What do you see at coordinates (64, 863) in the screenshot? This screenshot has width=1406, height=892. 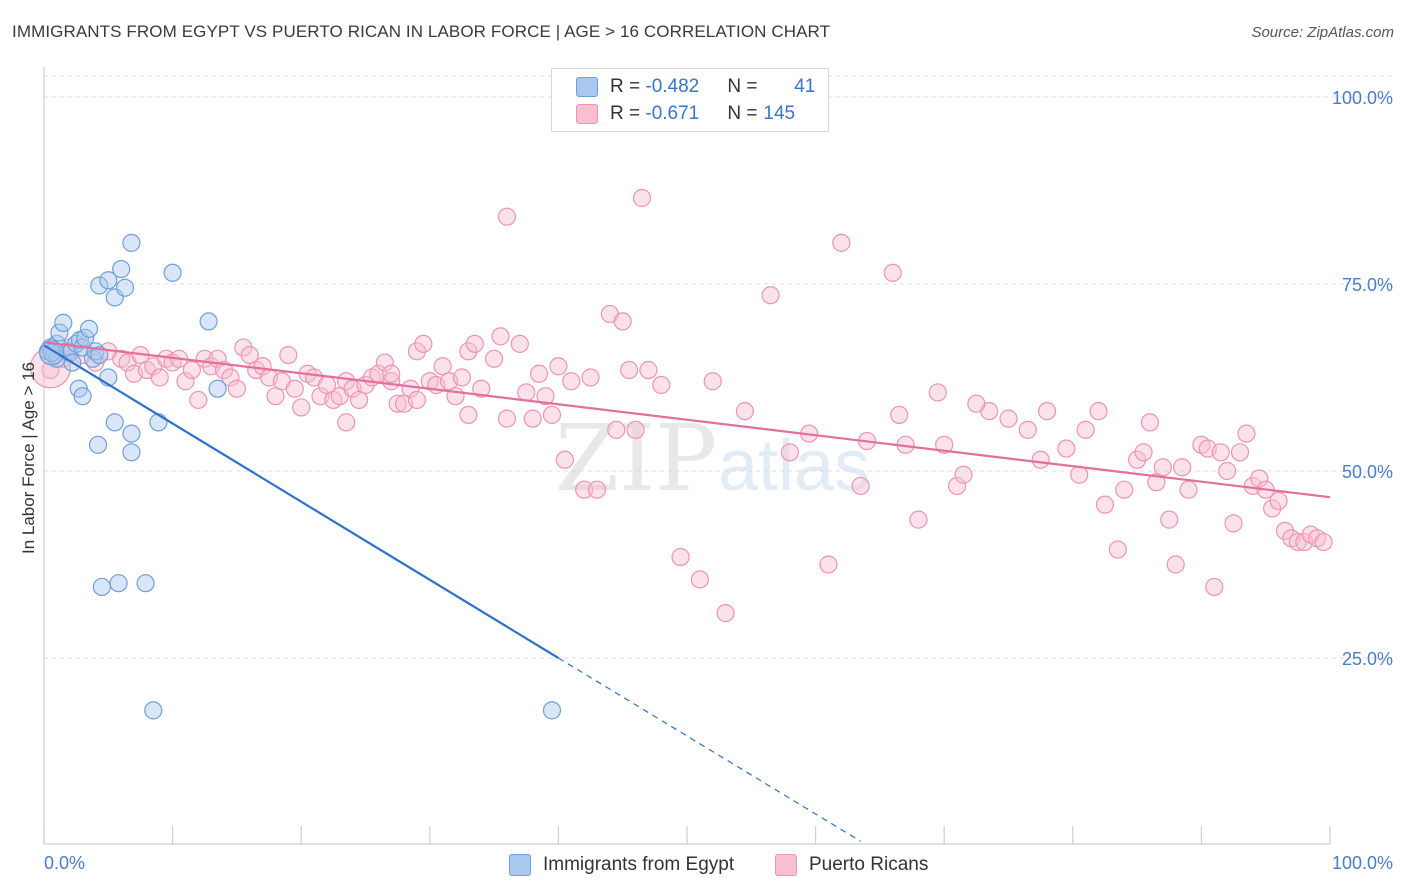 I see `x-tick-label-min: 0.0%` at bounding box center [64, 863].